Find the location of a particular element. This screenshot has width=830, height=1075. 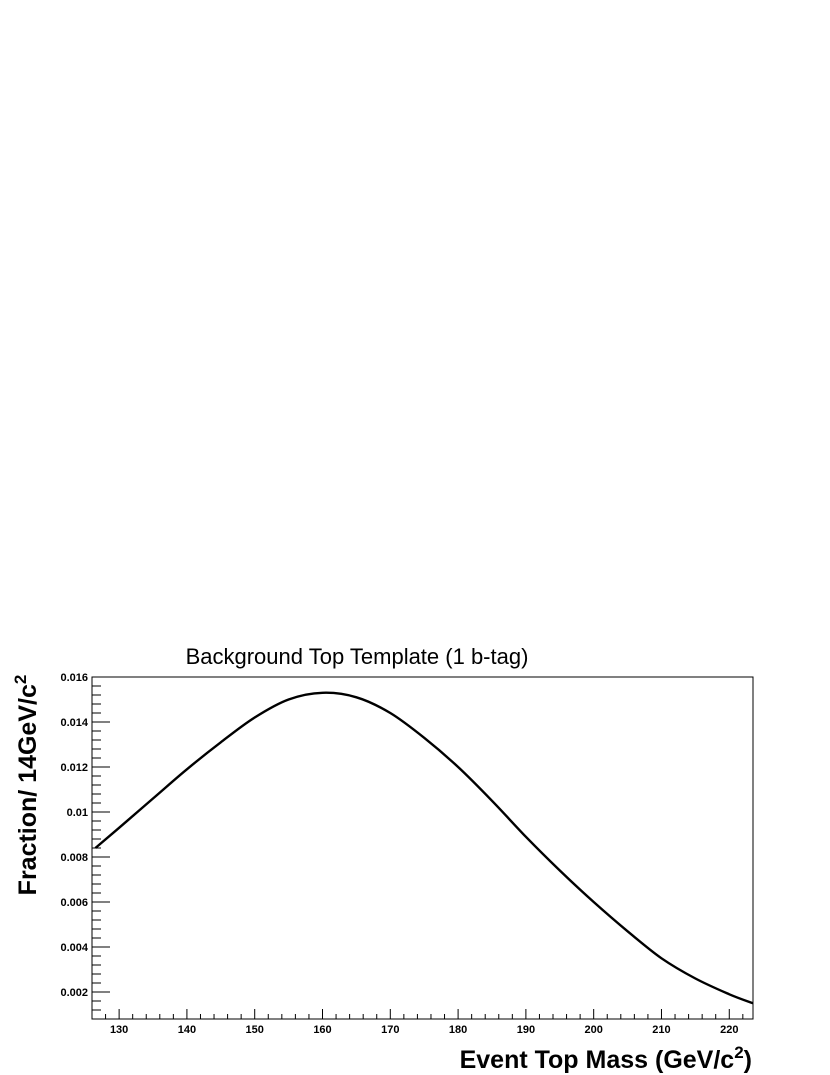

y-tick-label: 0.016 is located at coordinates (74, 678).